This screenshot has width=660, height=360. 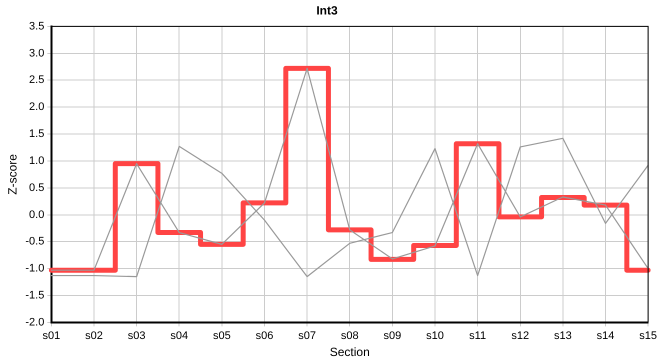 I want to click on x-tick-label: s03, so click(x=137, y=336).